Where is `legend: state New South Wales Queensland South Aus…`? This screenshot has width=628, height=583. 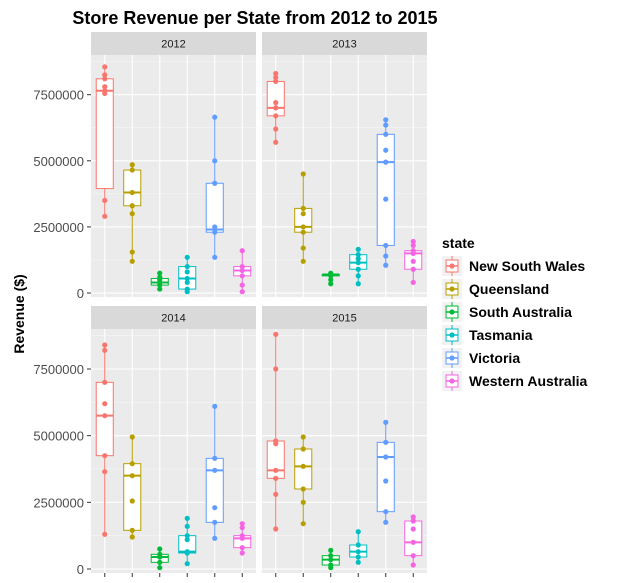 legend: state New South Wales Queensland South Aus… is located at coordinates (514, 313).